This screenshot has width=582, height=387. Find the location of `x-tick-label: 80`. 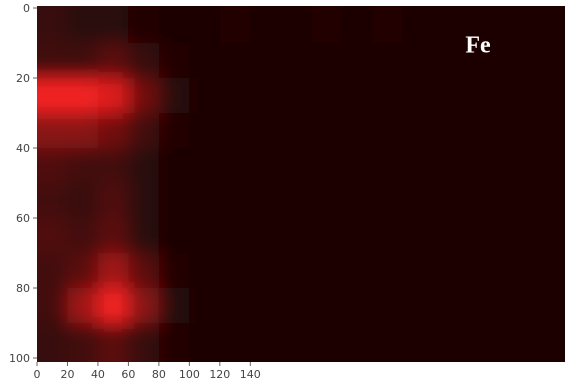

x-tick-label: 80 is located at coordinates (159, 374).